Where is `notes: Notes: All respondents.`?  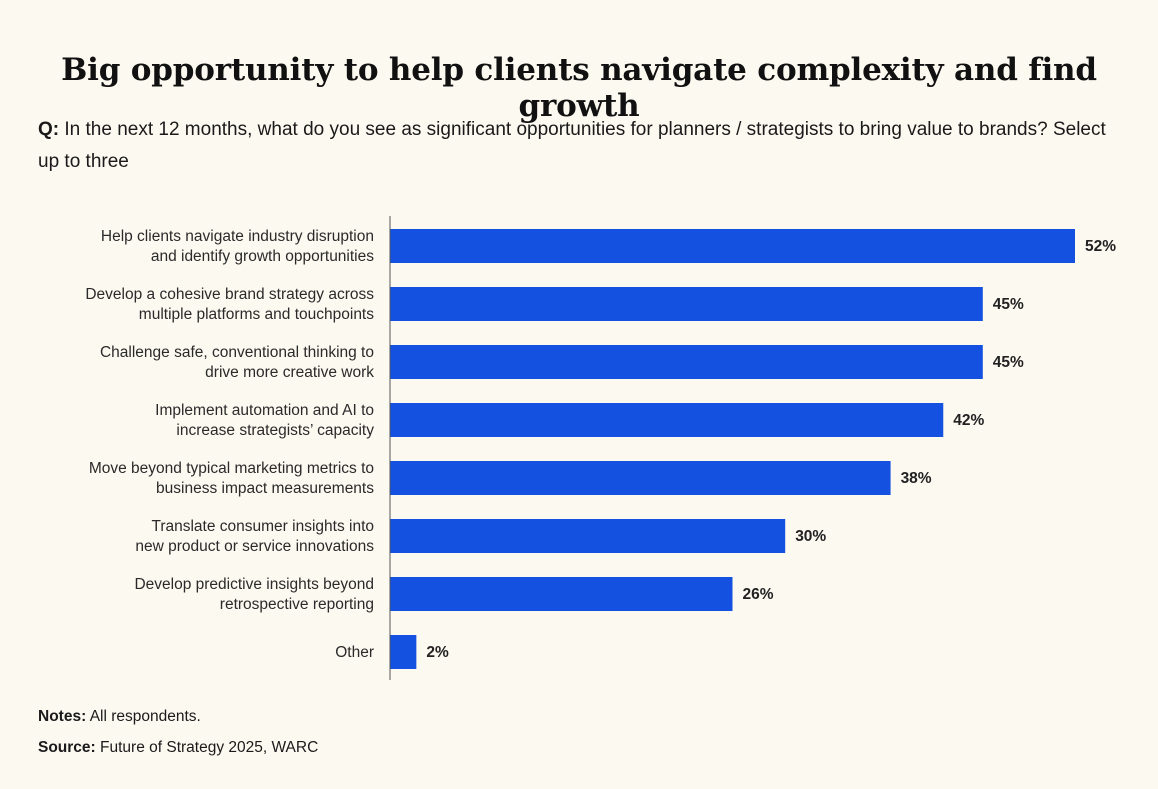 notes: Notes: All respondents. is located at coordinates (119, 717).